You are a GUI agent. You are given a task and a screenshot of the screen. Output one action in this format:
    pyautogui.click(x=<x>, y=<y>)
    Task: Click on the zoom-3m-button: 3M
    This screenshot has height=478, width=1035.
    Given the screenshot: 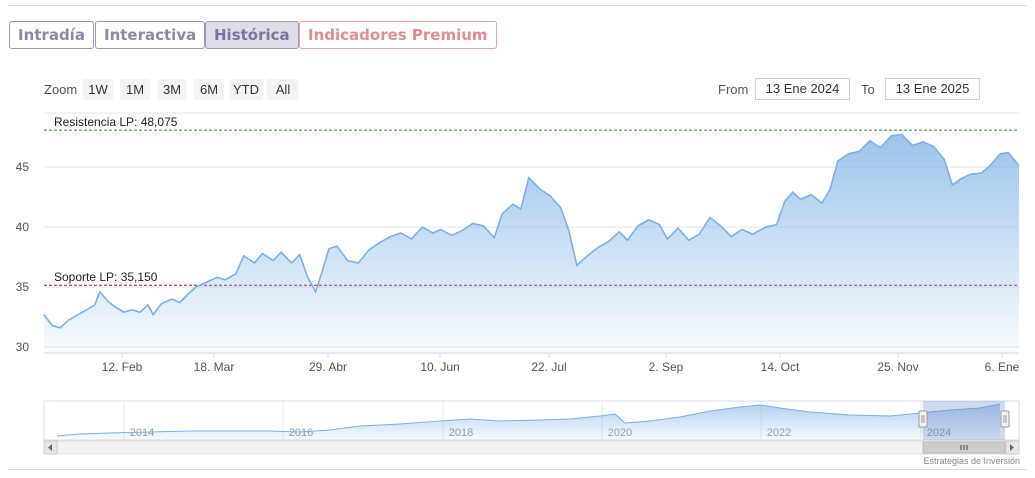 What is the action you would take?
    pyautogui.click(x=172, y=89)
    